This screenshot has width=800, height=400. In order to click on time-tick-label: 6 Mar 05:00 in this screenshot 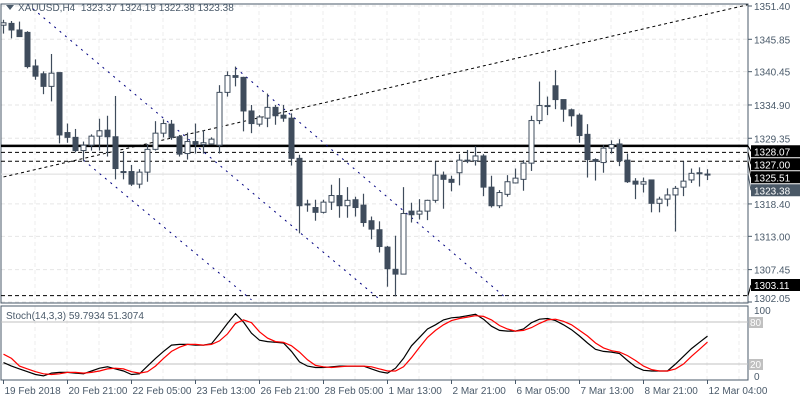, I will do `click(544, 391)`.